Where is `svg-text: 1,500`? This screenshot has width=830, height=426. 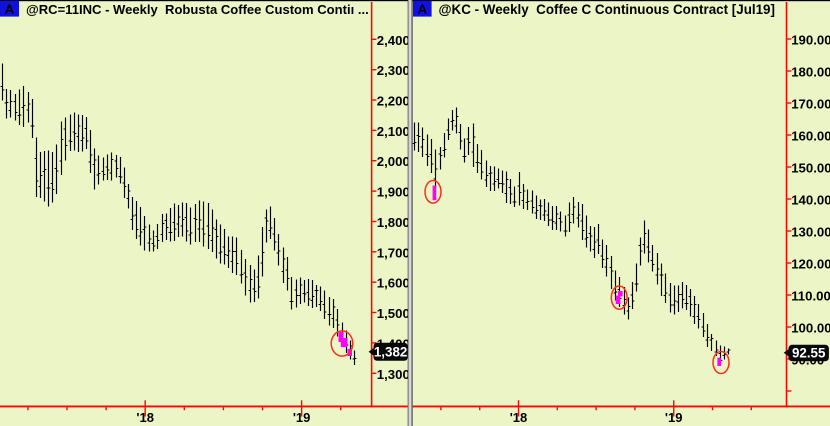
svg-text: 1,500 is located at coordinates (393, 313).